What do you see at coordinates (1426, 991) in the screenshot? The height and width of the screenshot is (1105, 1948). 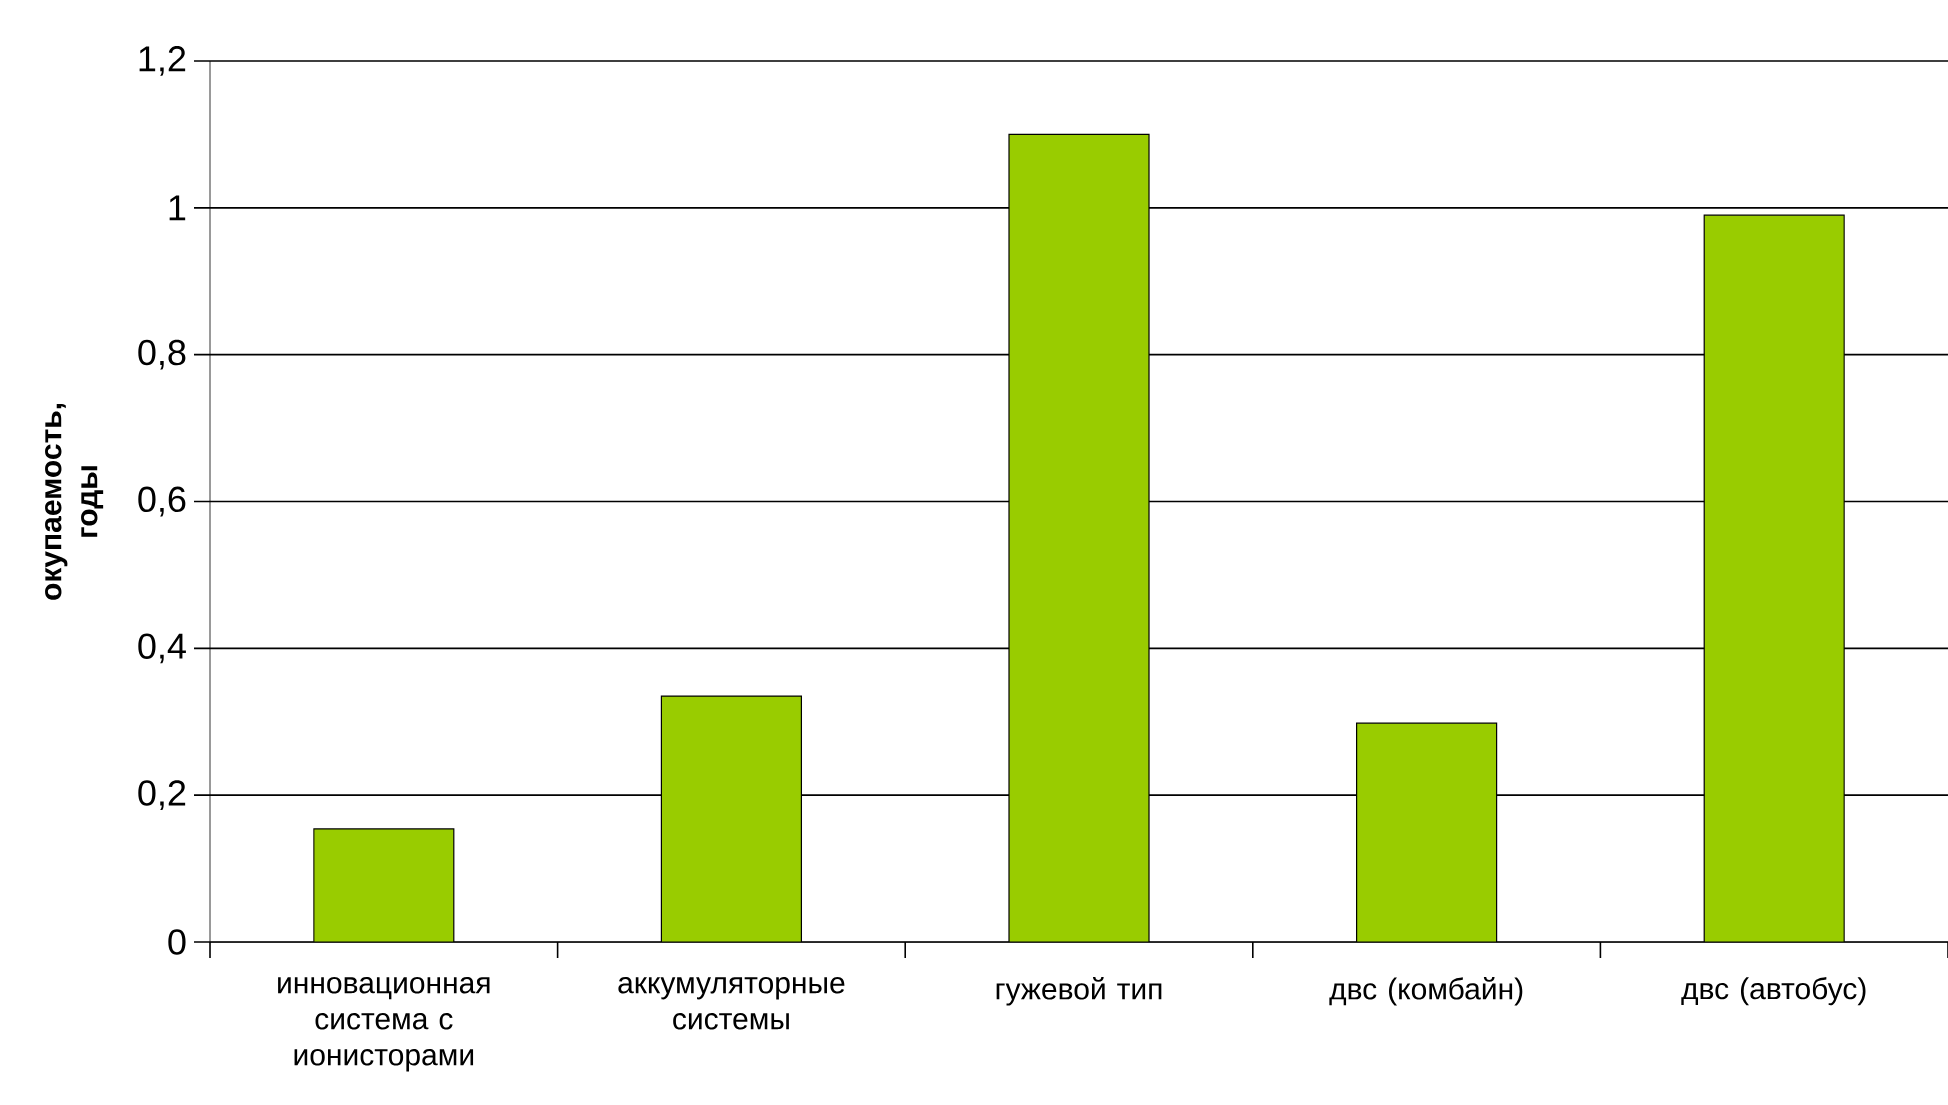 I see `x-tick-label: двс (комбайн)` at bounding box center [1426, 991].